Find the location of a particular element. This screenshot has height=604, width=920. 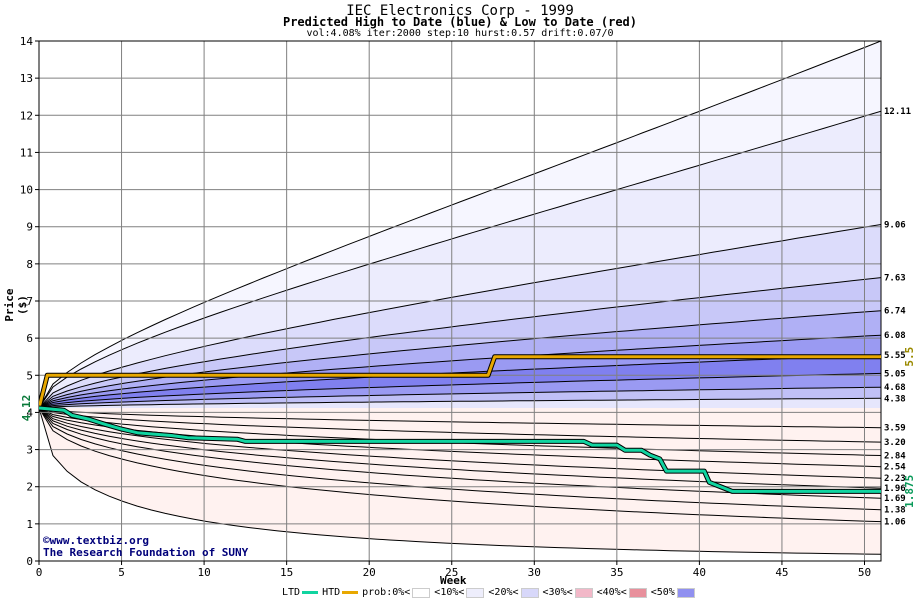

x-tick-label-50: 50 is located at coordinates (864, 572).